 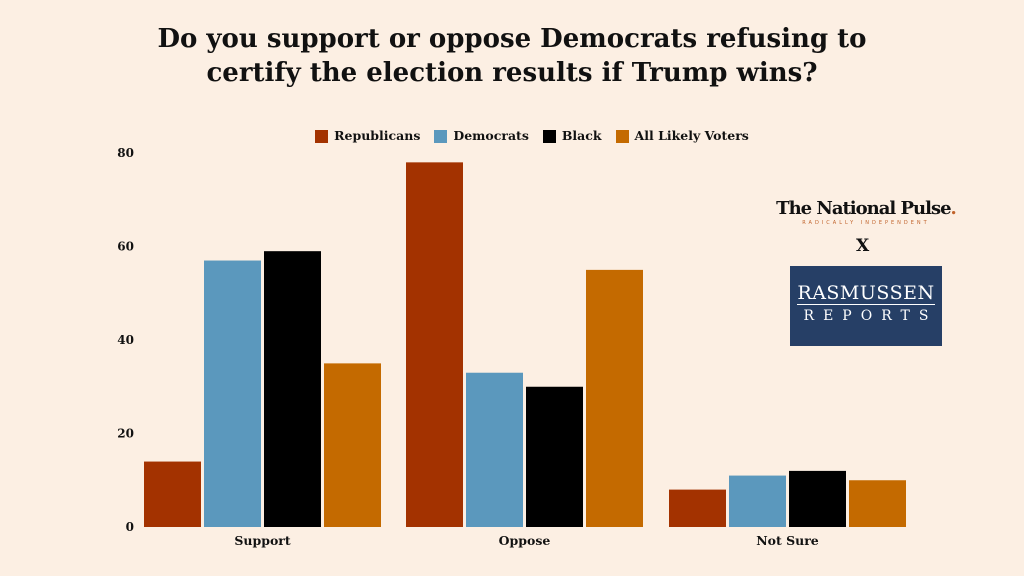 I want to click on legend-label: Republicans, so click(x=377, y=135).